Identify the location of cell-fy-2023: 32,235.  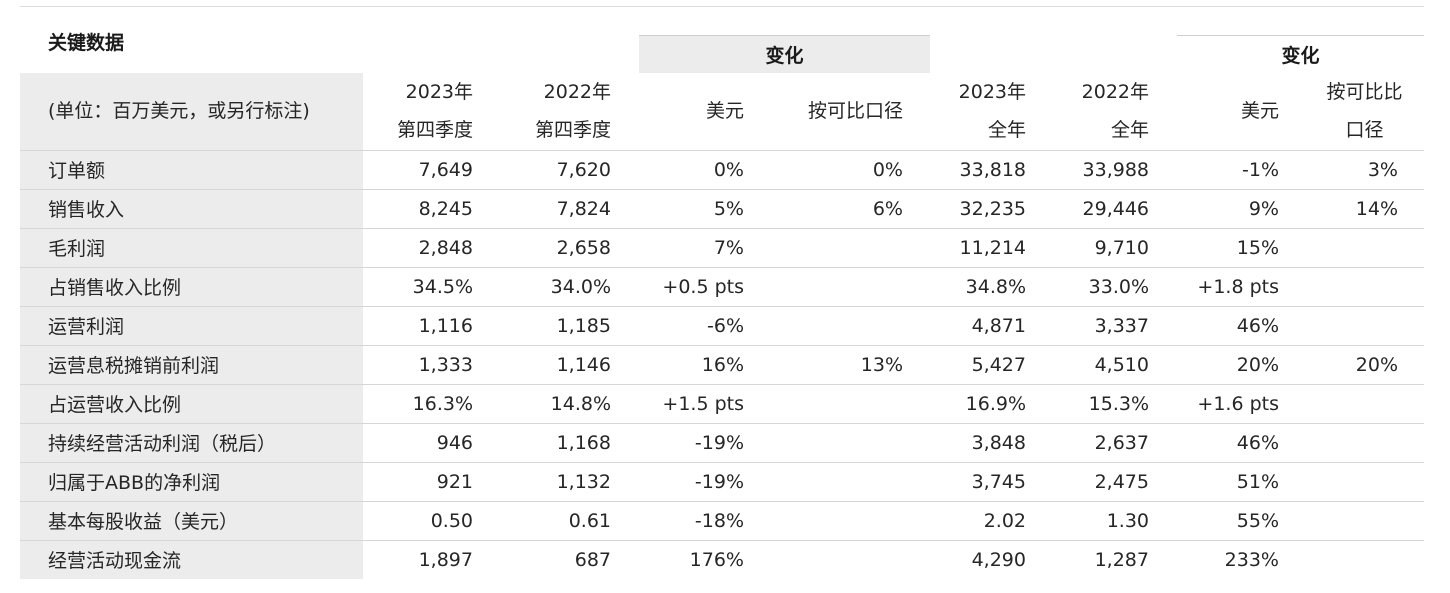
(992, 208).